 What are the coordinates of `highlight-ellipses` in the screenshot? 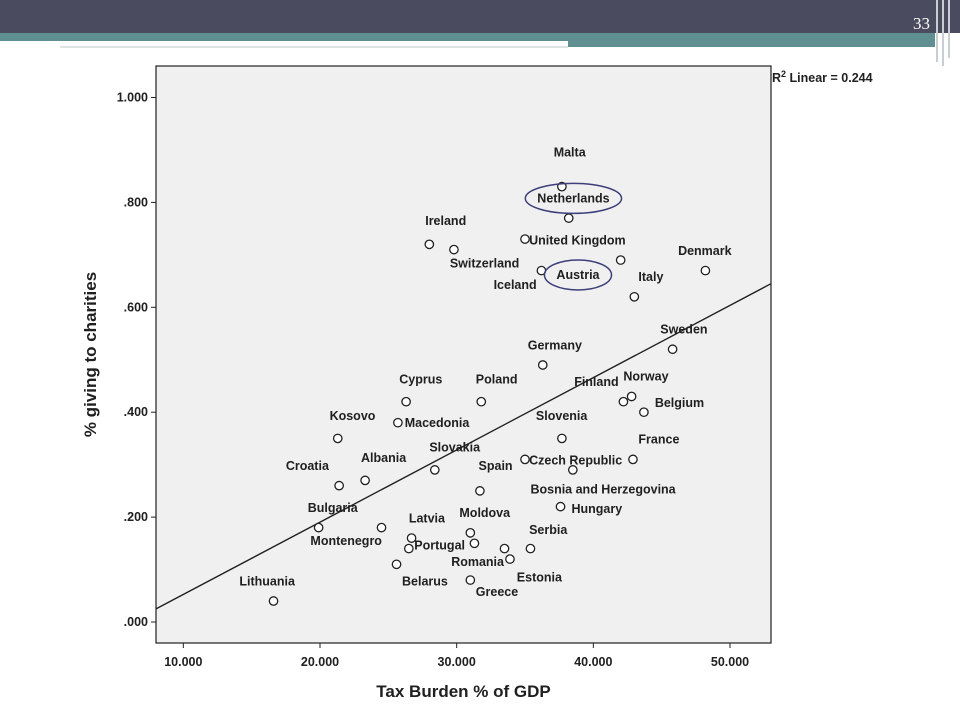 It's located at (573, 236).